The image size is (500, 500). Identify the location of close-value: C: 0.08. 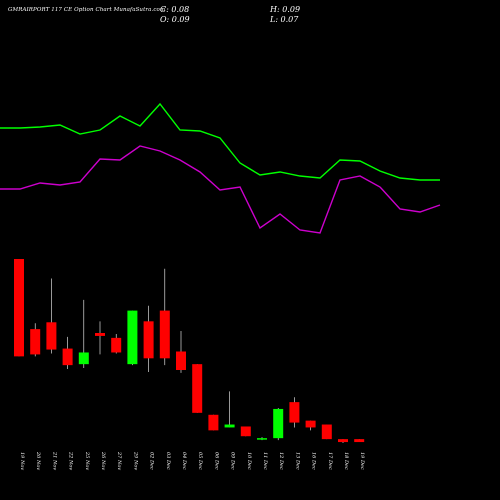
(175, 9).